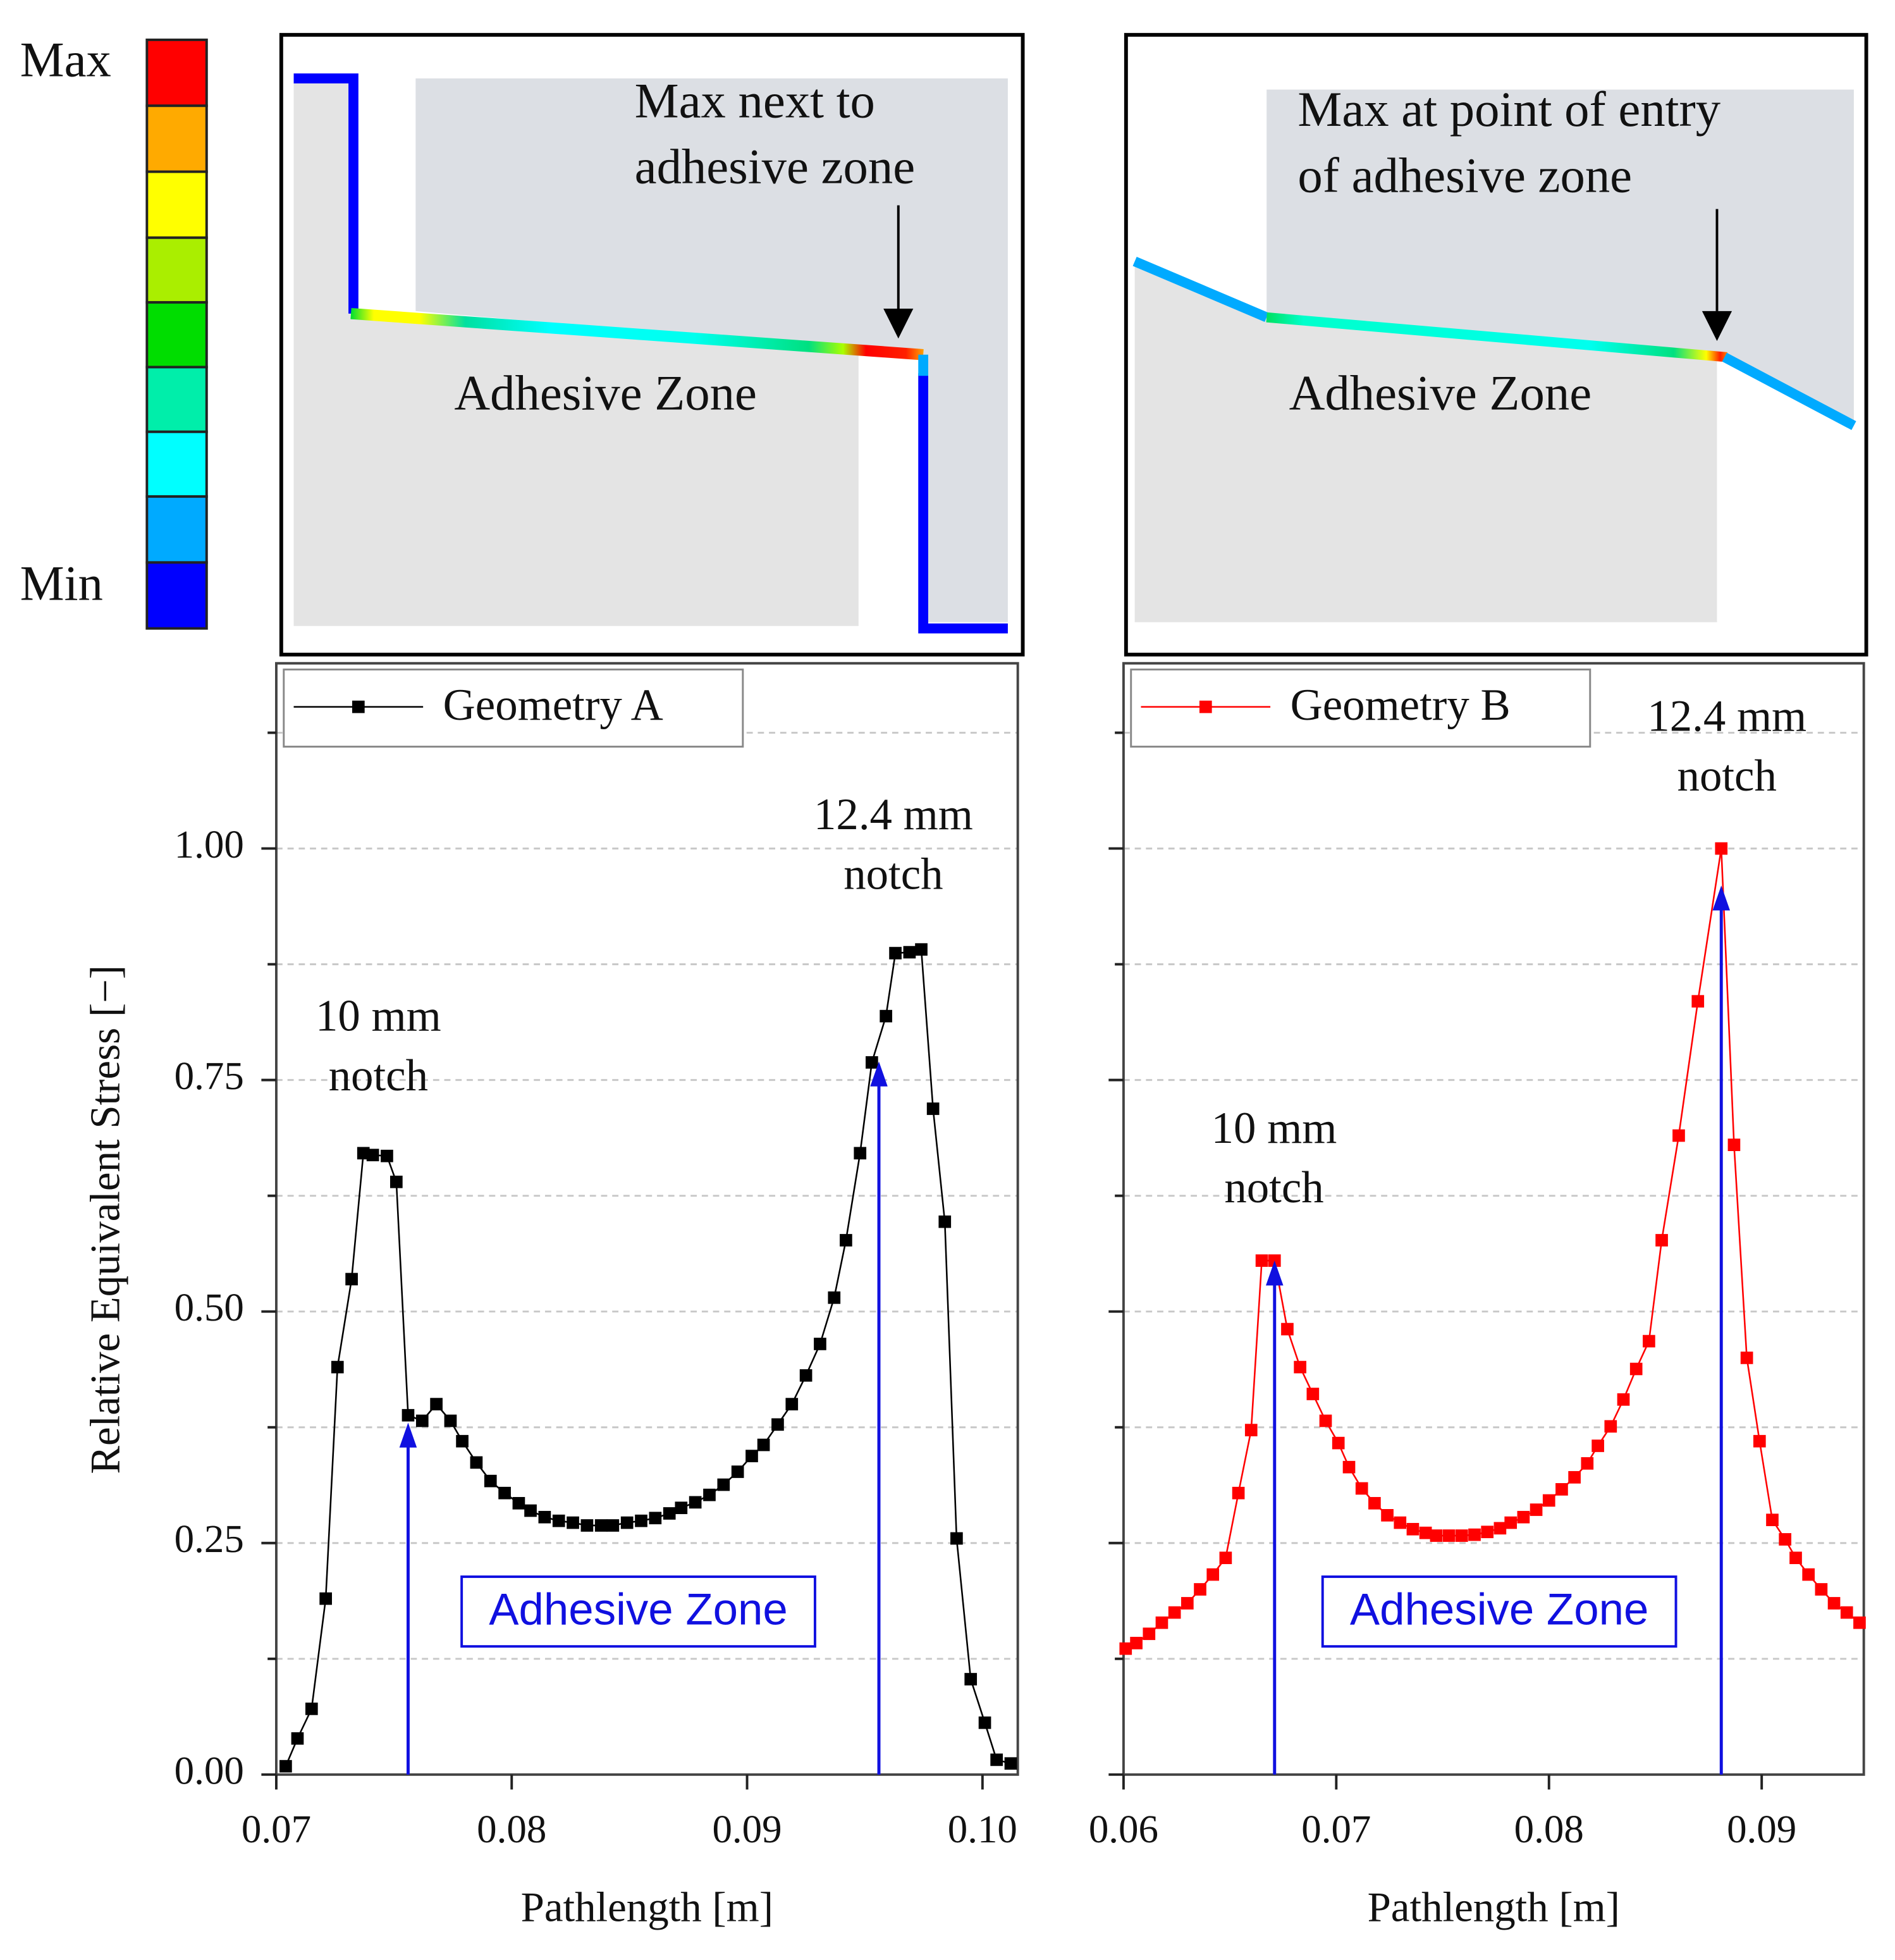 The width and height of the screenshot is (1895, 1960). What do you see at coordinates (209, 1307) in the screenshot?
I see `y-tick-label: 0.50` at bounding box center [209, 1307].